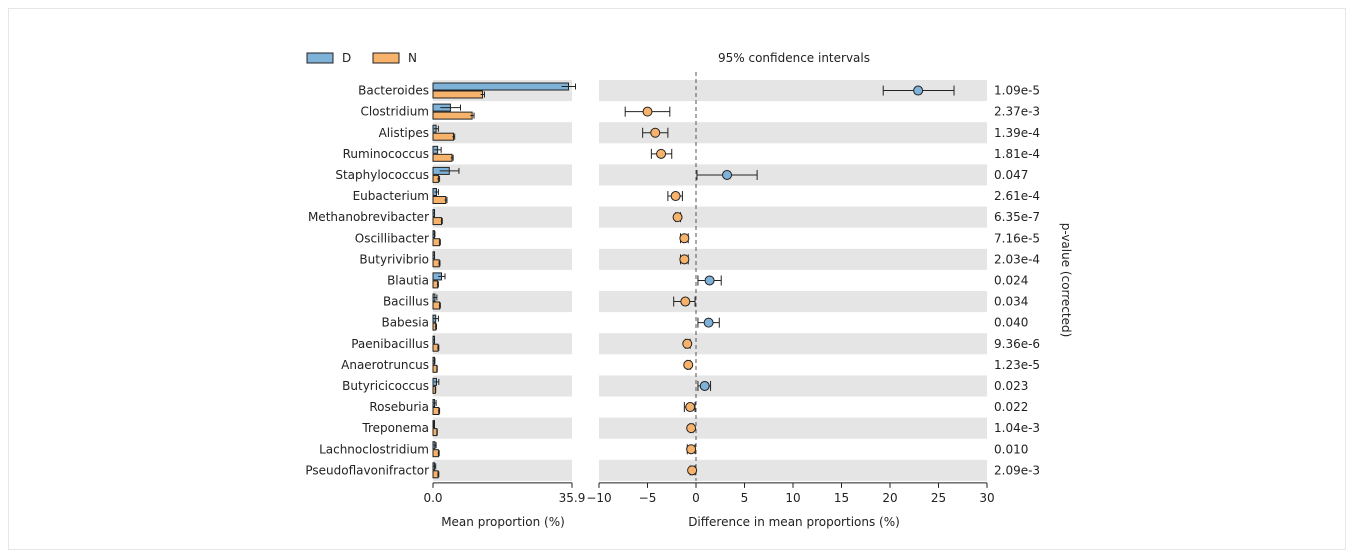  I want to click on diff-point-ruminococcus, so click(661, 153).